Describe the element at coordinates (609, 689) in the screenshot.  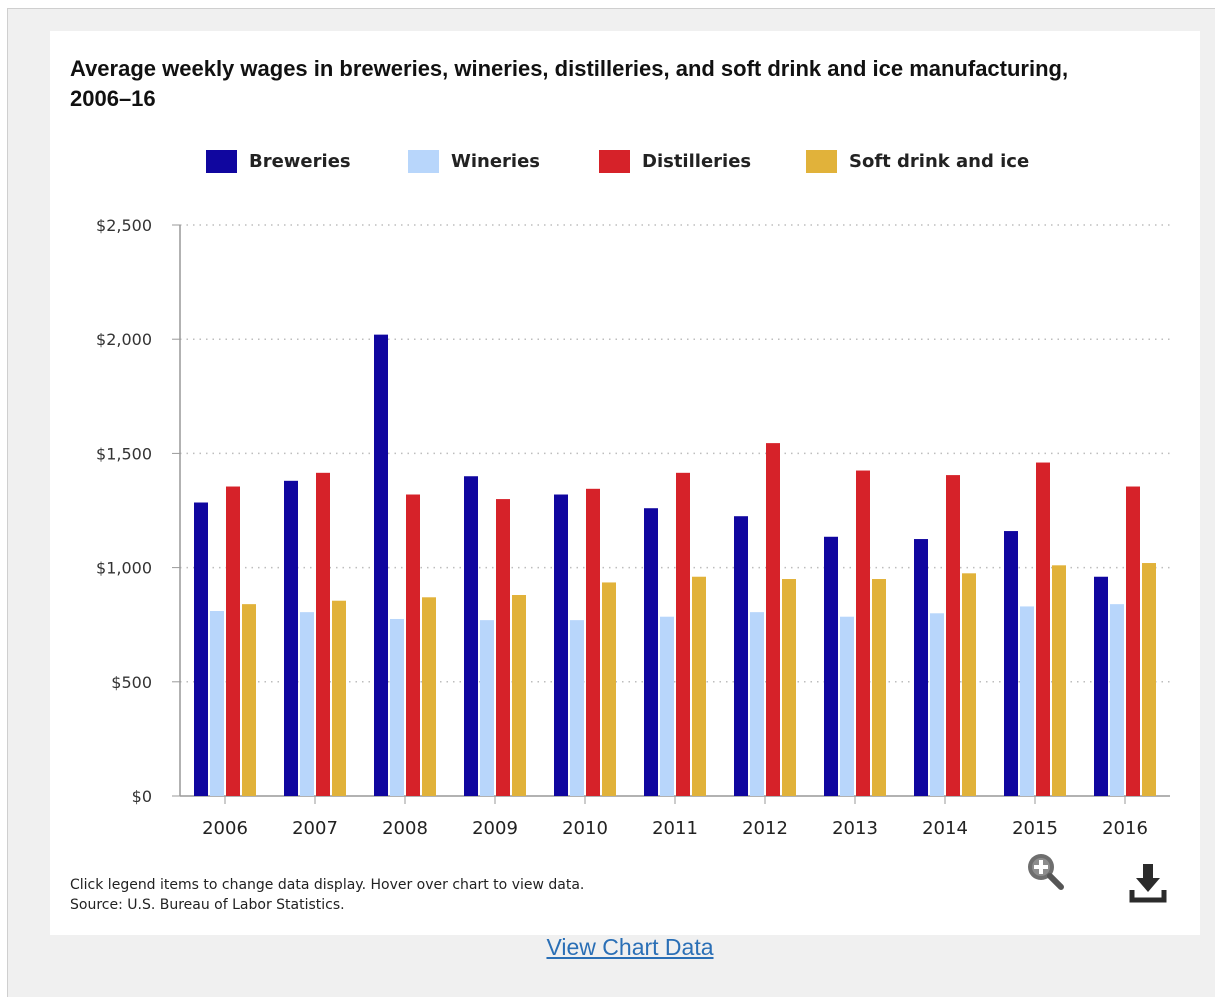
I see `bar-soft-drink-and-ice-2010` at that location.